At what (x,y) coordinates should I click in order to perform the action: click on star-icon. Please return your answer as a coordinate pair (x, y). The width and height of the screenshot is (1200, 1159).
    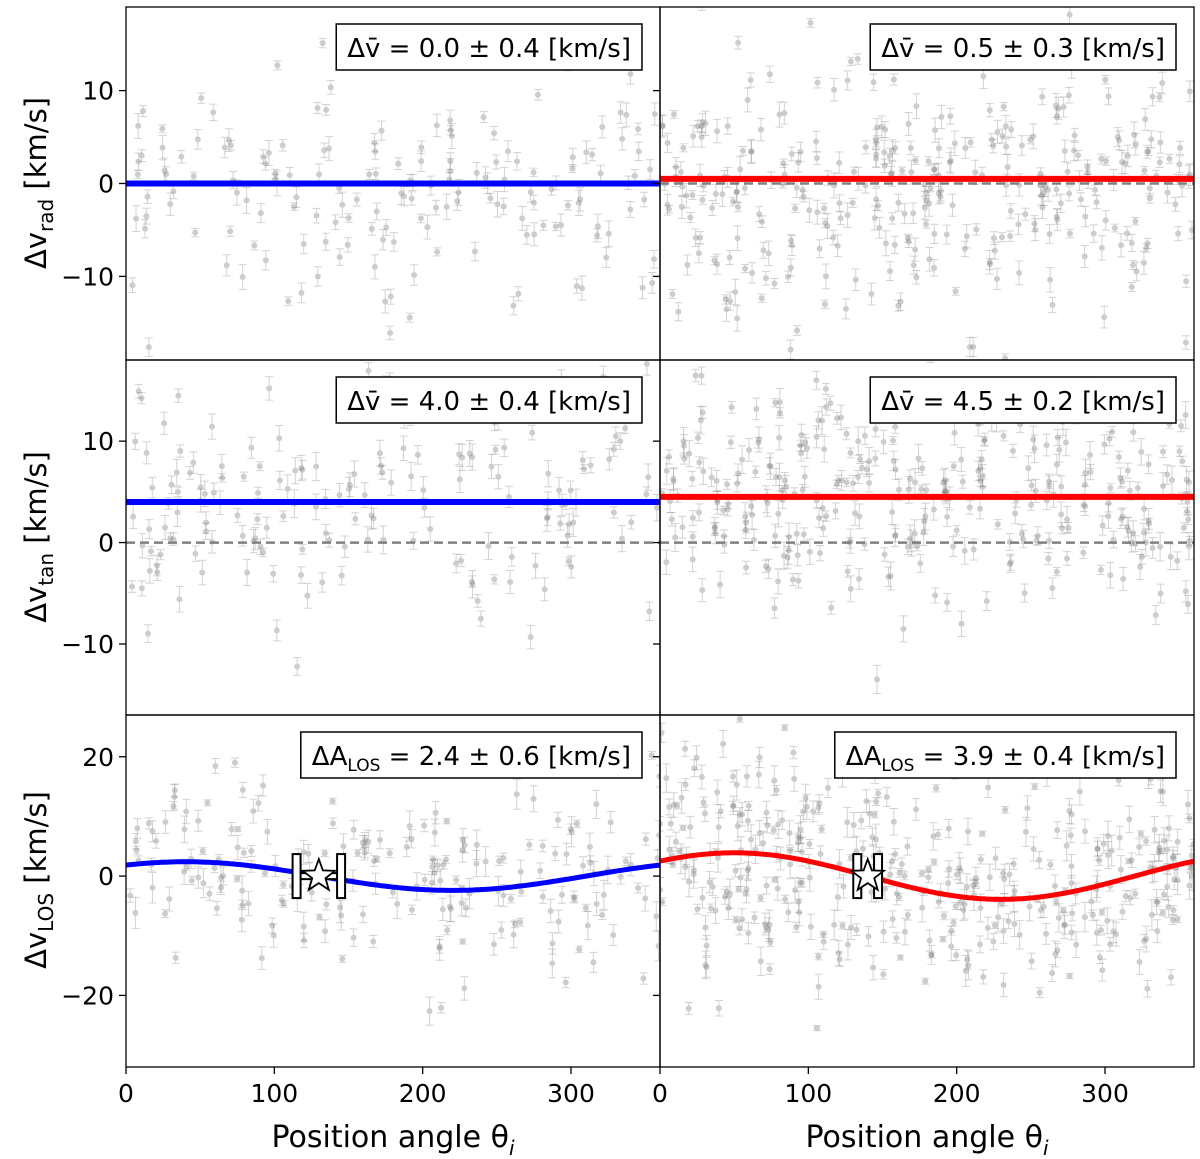
    Looking at the image, I should click on (867, 874).